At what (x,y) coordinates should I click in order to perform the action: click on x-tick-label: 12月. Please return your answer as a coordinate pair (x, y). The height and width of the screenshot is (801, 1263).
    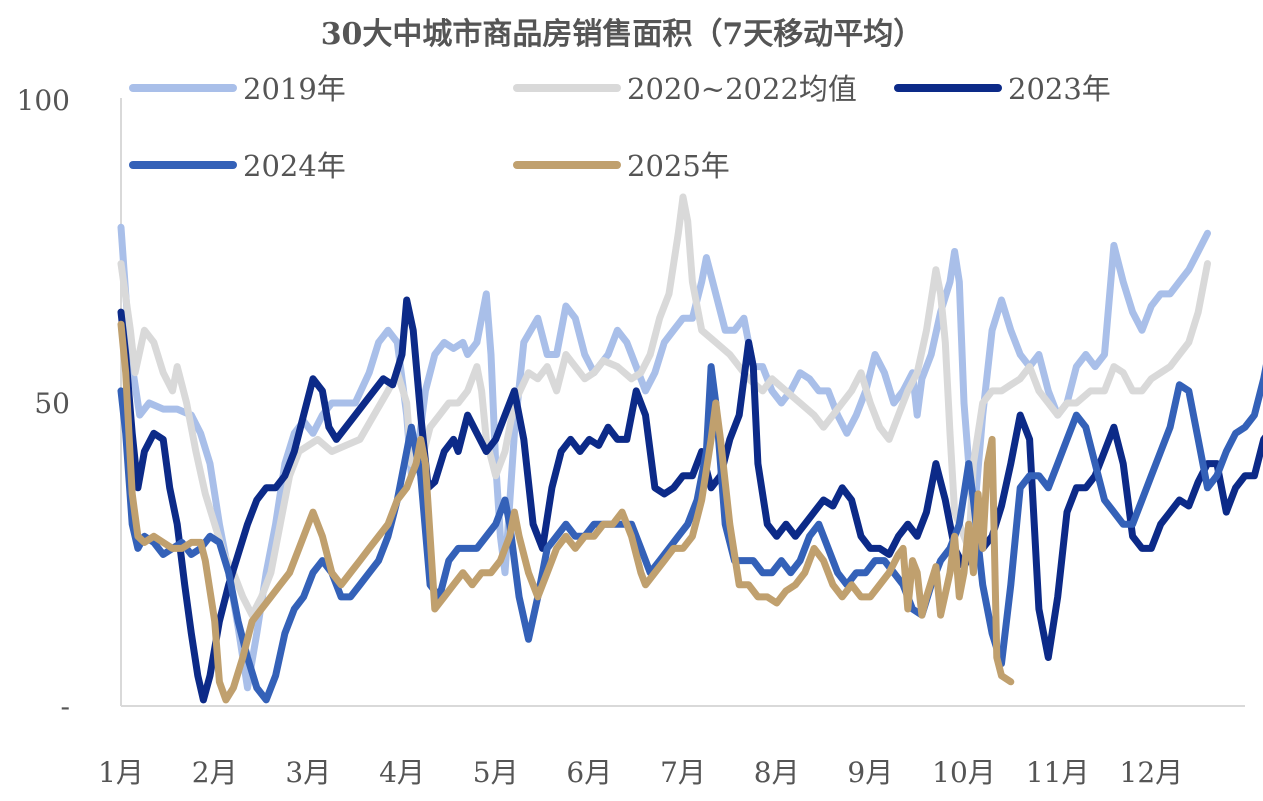
    Looking at the image, I should click on (1152, 772).